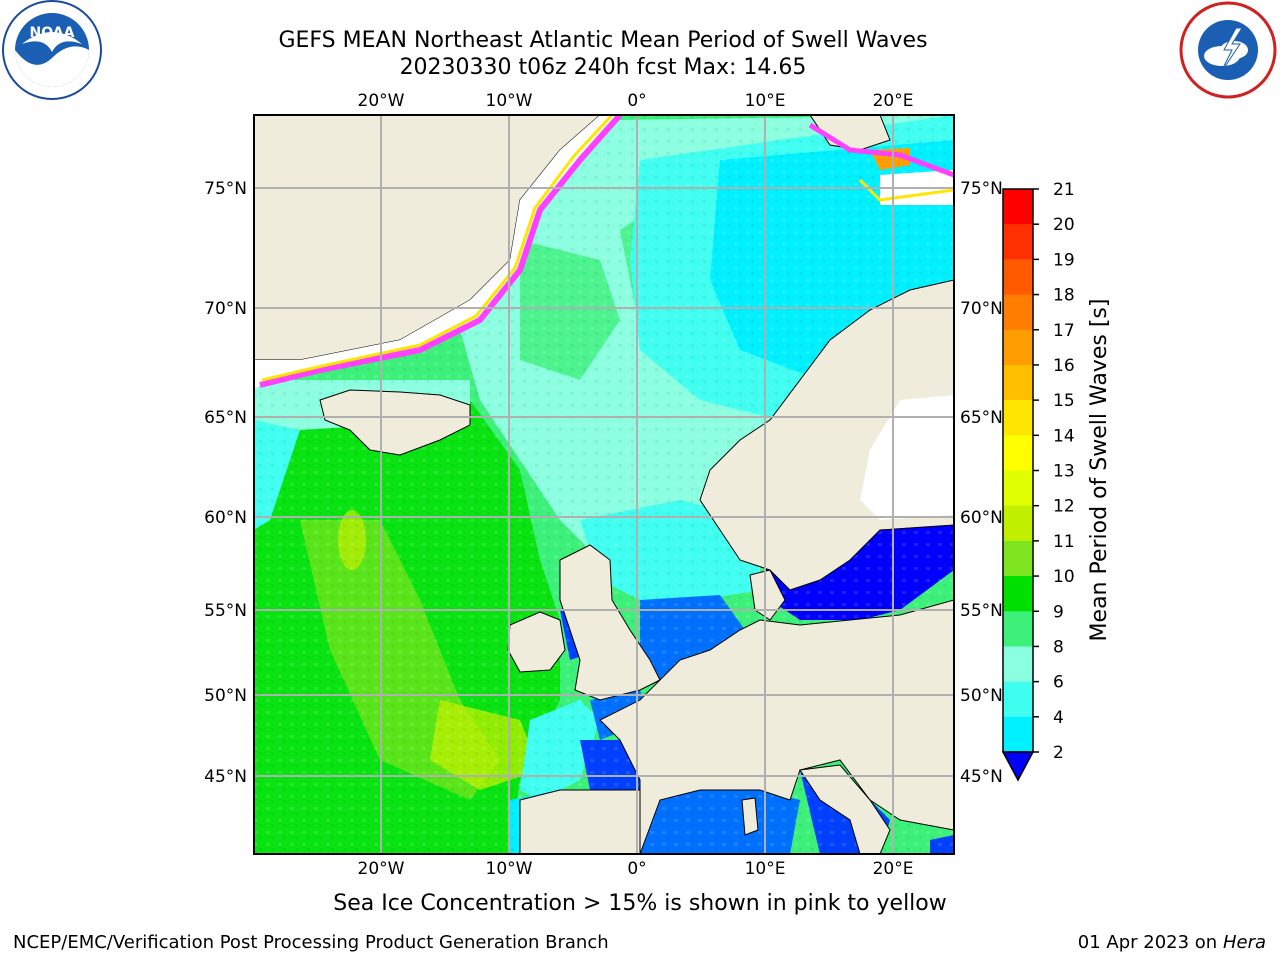  What do you see at coordinates (1064, 296) in the screenshot?
I see `colorbar-tick-label: 18` at bounding box center [1064, 296].